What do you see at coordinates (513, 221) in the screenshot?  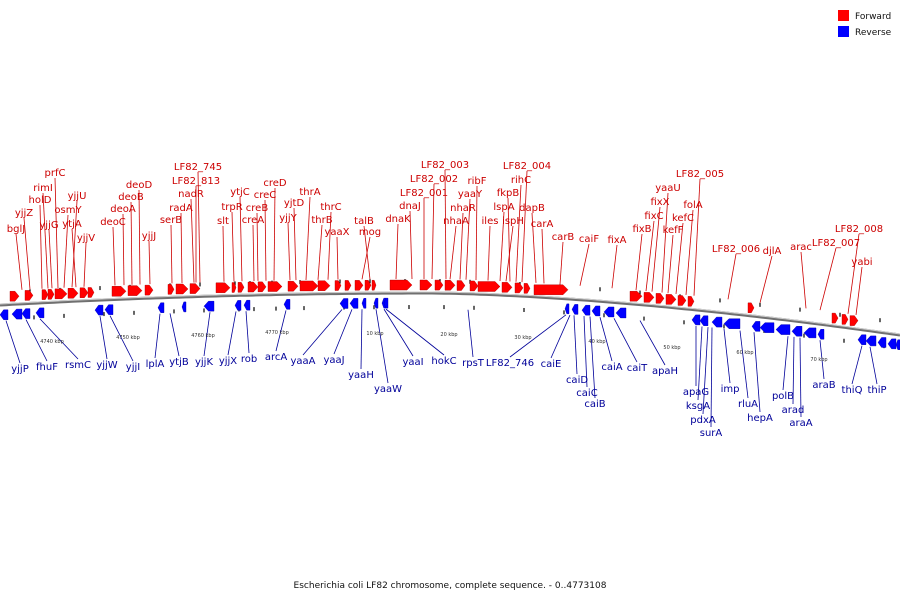 I see `forward-gene-label: ispH` at bounding box center [513, 221].